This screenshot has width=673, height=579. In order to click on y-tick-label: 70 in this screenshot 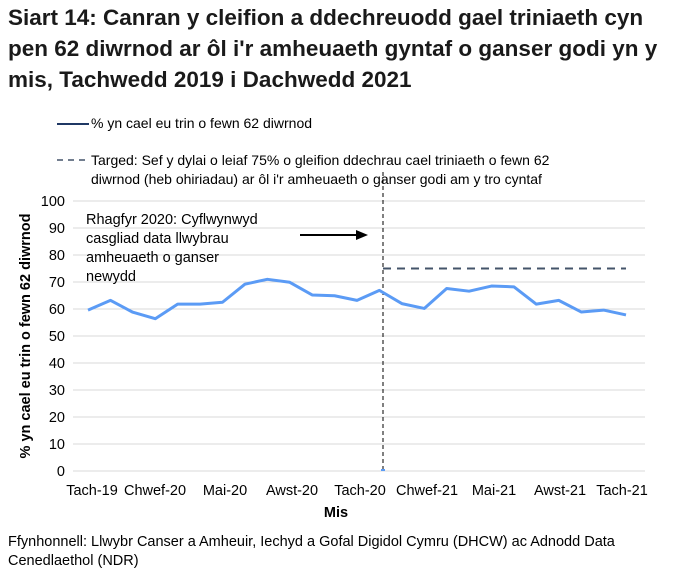, I will do `click(57, 283)`.